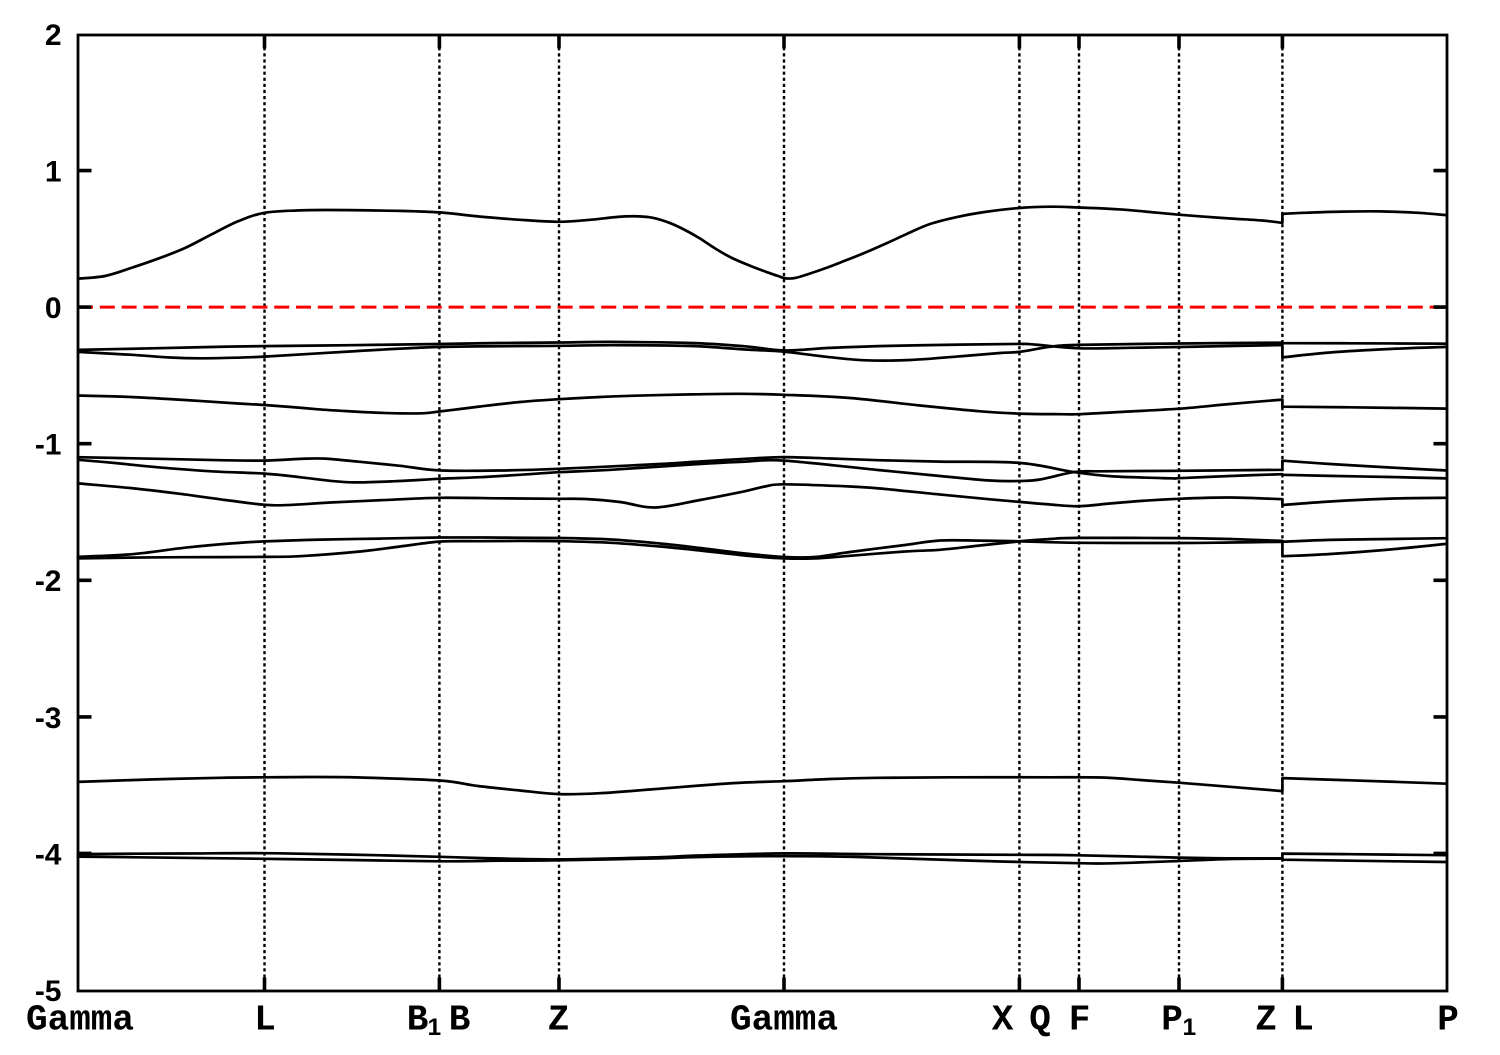 Image resolution: width=1500 pixels, height=1055 pixels. What do you see at coordinates (48, 581) in the screenshot?
I see `svg-text: -2` at bounding box center [48, 581].